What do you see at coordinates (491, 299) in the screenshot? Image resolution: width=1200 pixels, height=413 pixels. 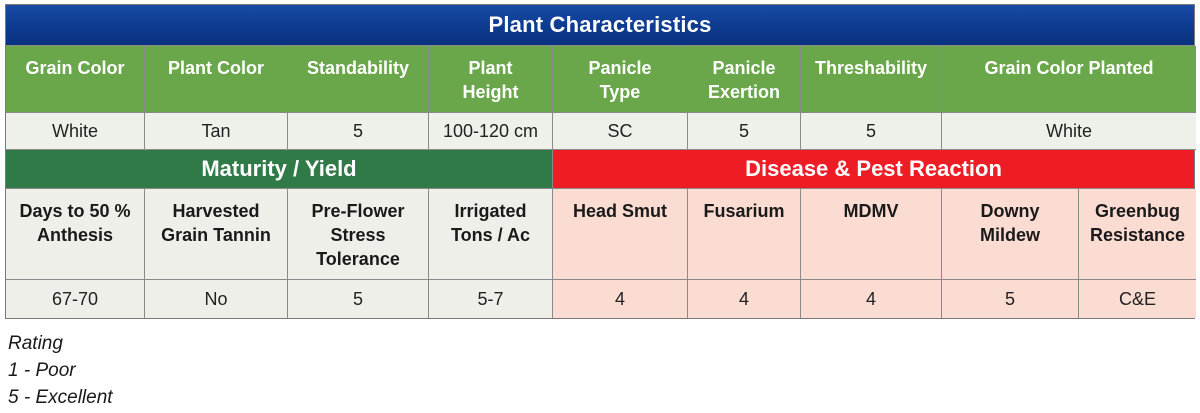 I see `value-irrigated-tons: 5-7` at bounding box center [491, 299].